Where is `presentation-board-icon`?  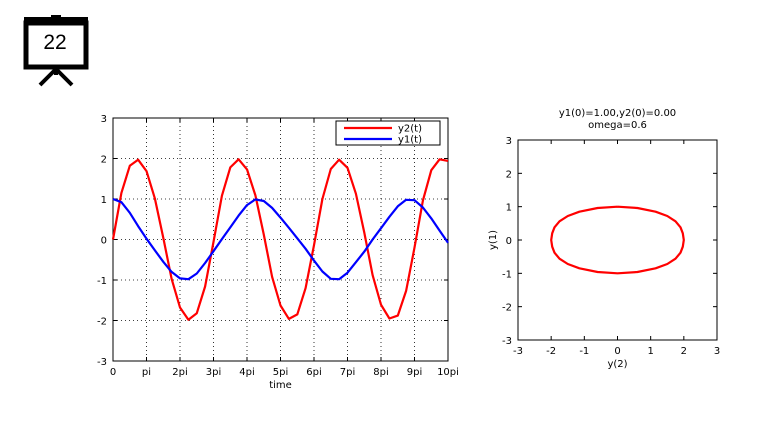 presentation-board-icon is located at coordinates (56, 51).